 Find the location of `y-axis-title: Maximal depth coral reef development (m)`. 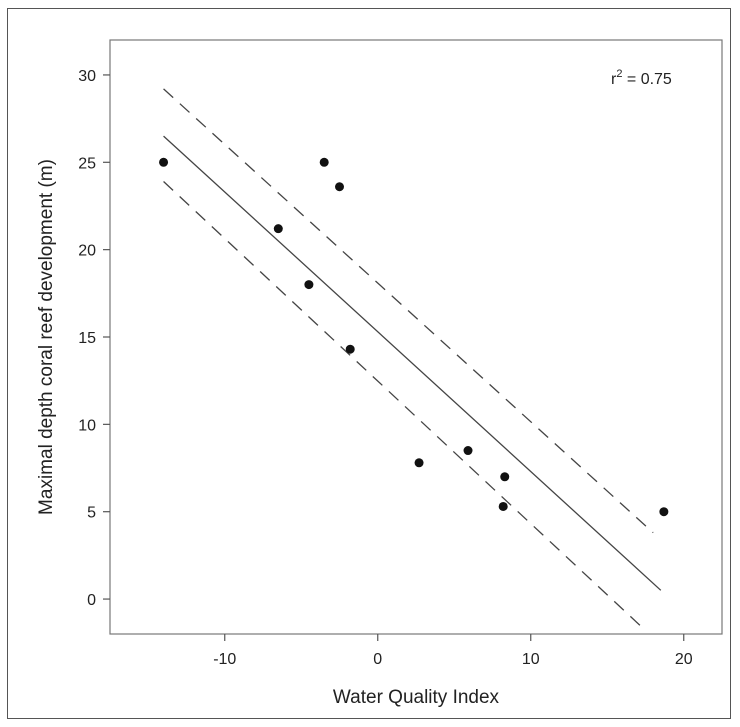

y-axis-title: Maximal depth coral reef development (m) is located at coordinates (46, 337).